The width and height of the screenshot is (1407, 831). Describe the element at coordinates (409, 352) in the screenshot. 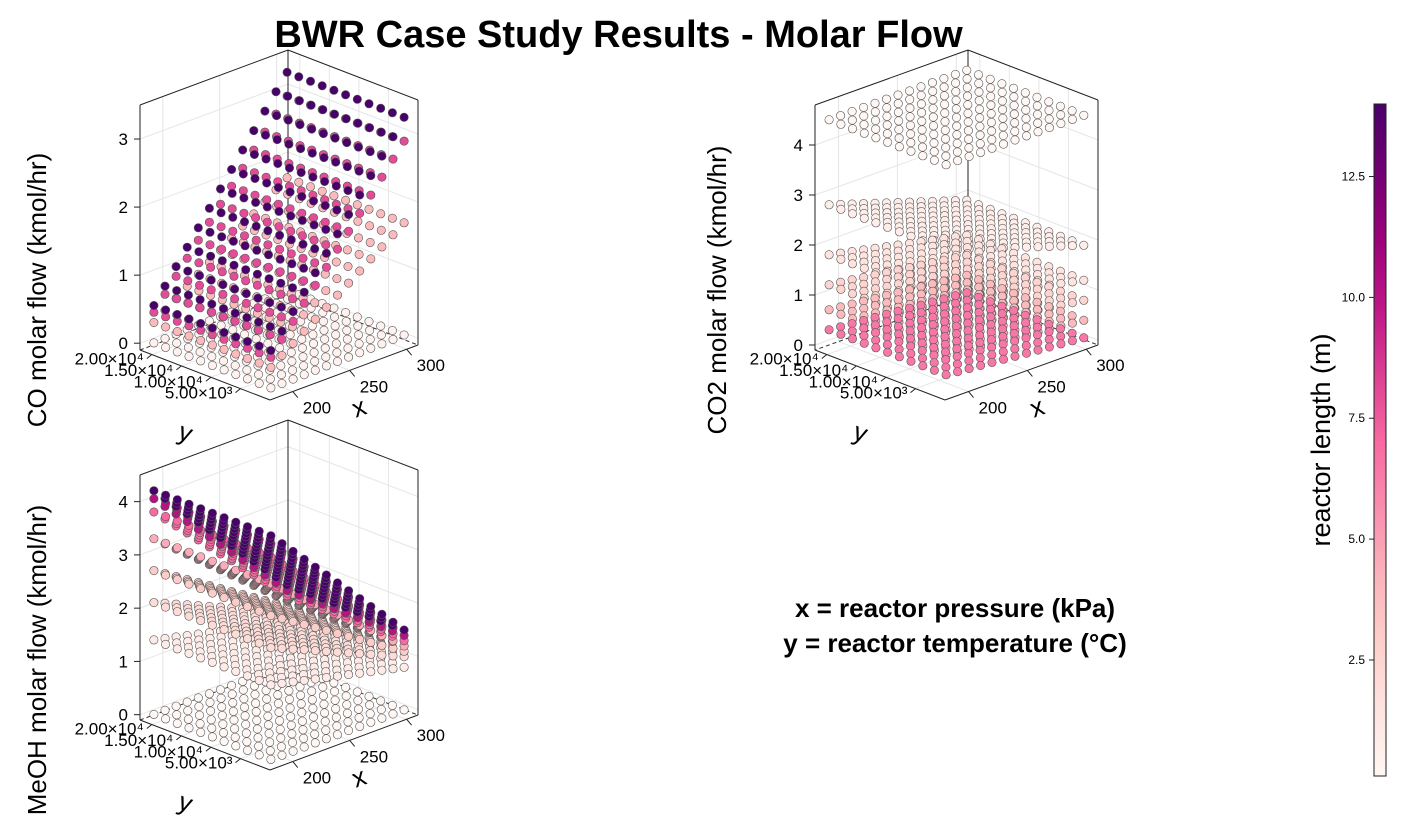

I see `x-tick` at that location.